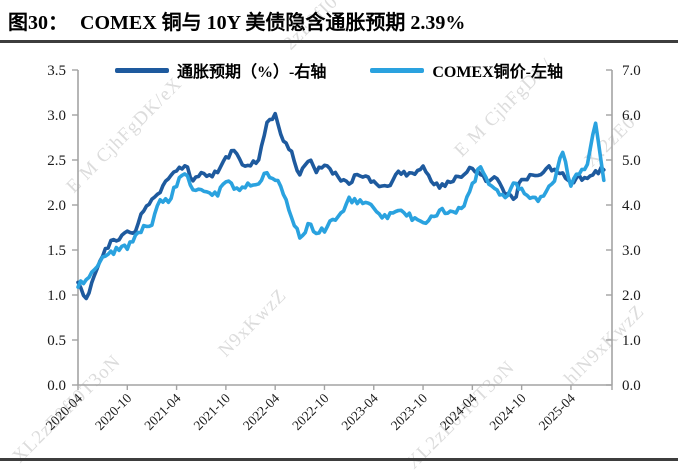 The width and height of the screenshot is (678, 473). I want to click on legend-label-inflation: 通胀预期（%）-右轴, so click(251, 72).